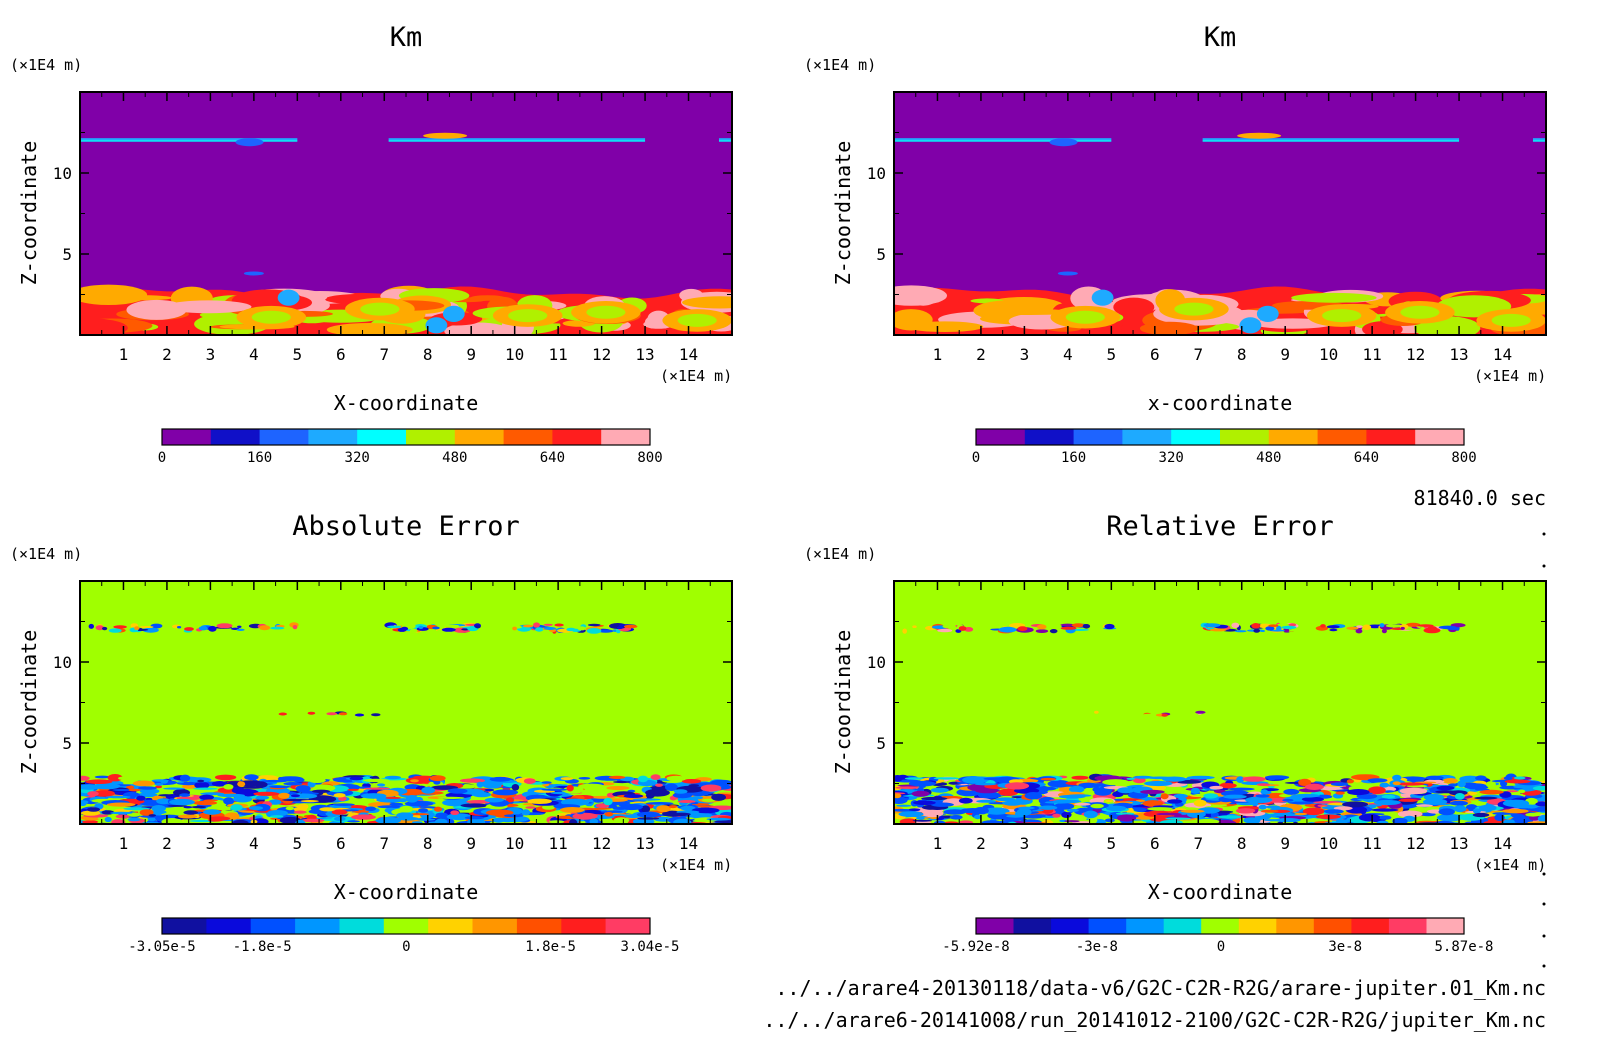 This screenshot has height=1058, width=1604. Describe the element at coordinates (357, 458) in the screenshot. I see `colorbar-tick-label: 320` at that location.